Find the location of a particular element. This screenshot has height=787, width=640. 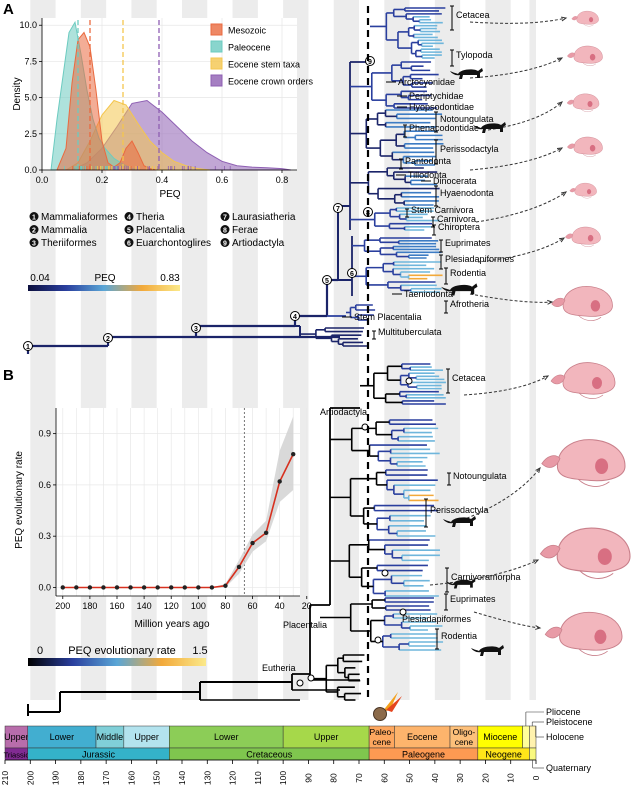

x-tick-label: 0.6 is located at coordinates (222, 180).